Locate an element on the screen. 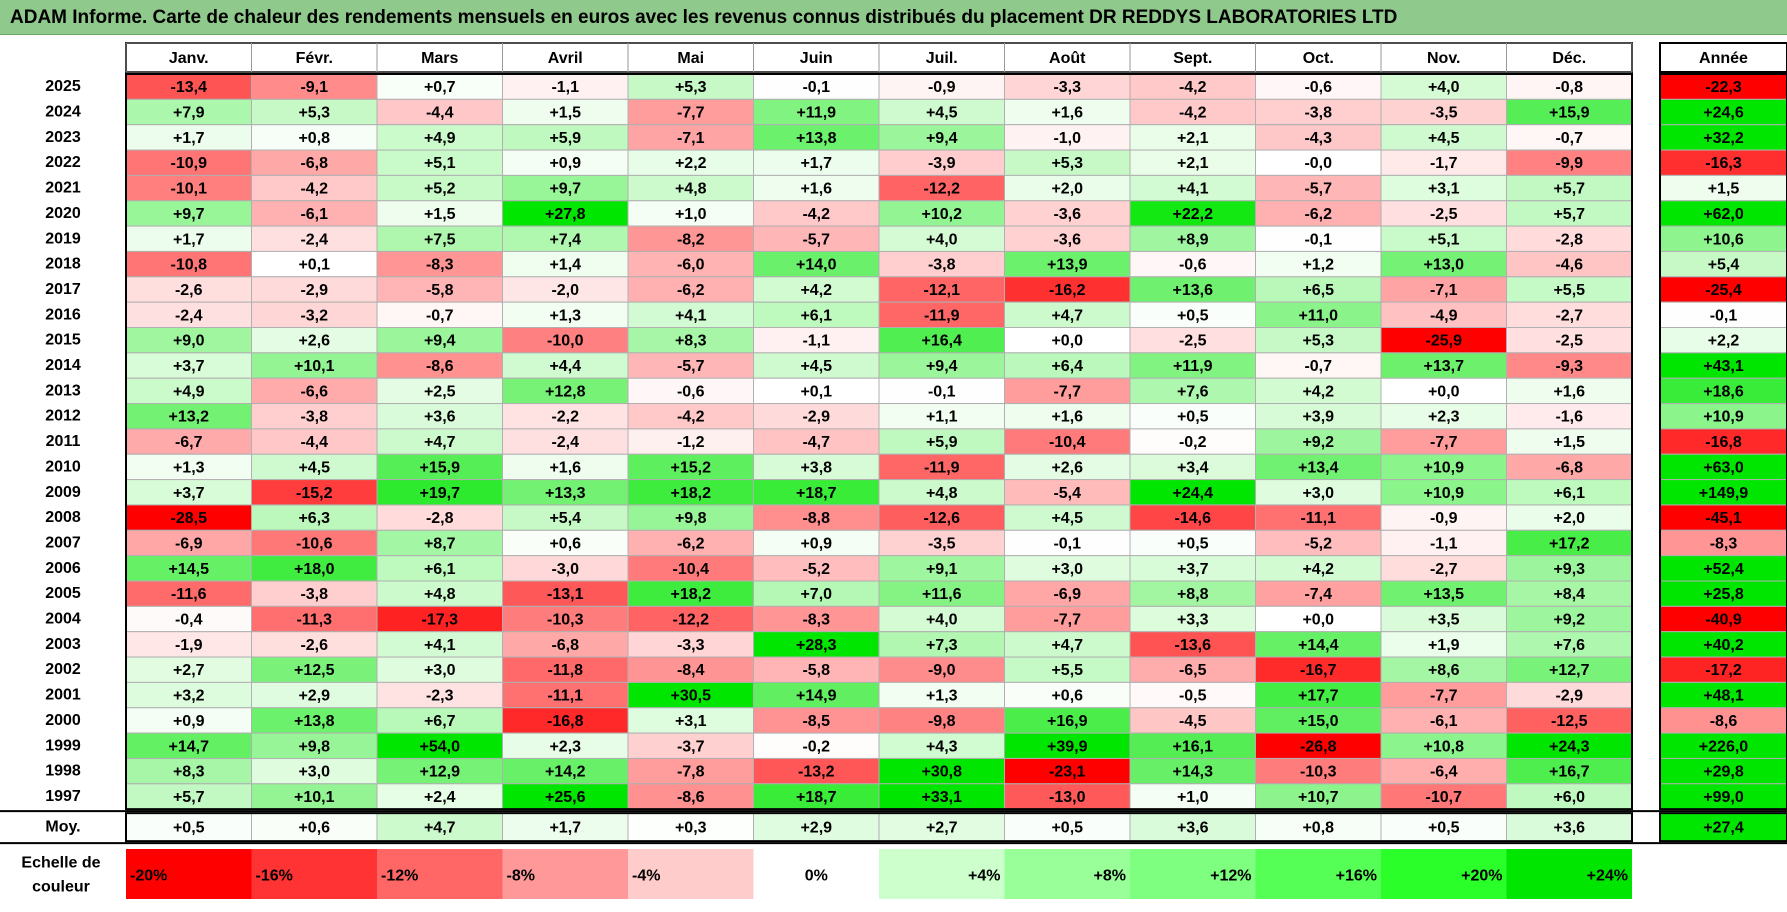 This screenshot has width=1787, height=912. heatmap-cell-value: +17,2 is located at coordinates (1569, 543).